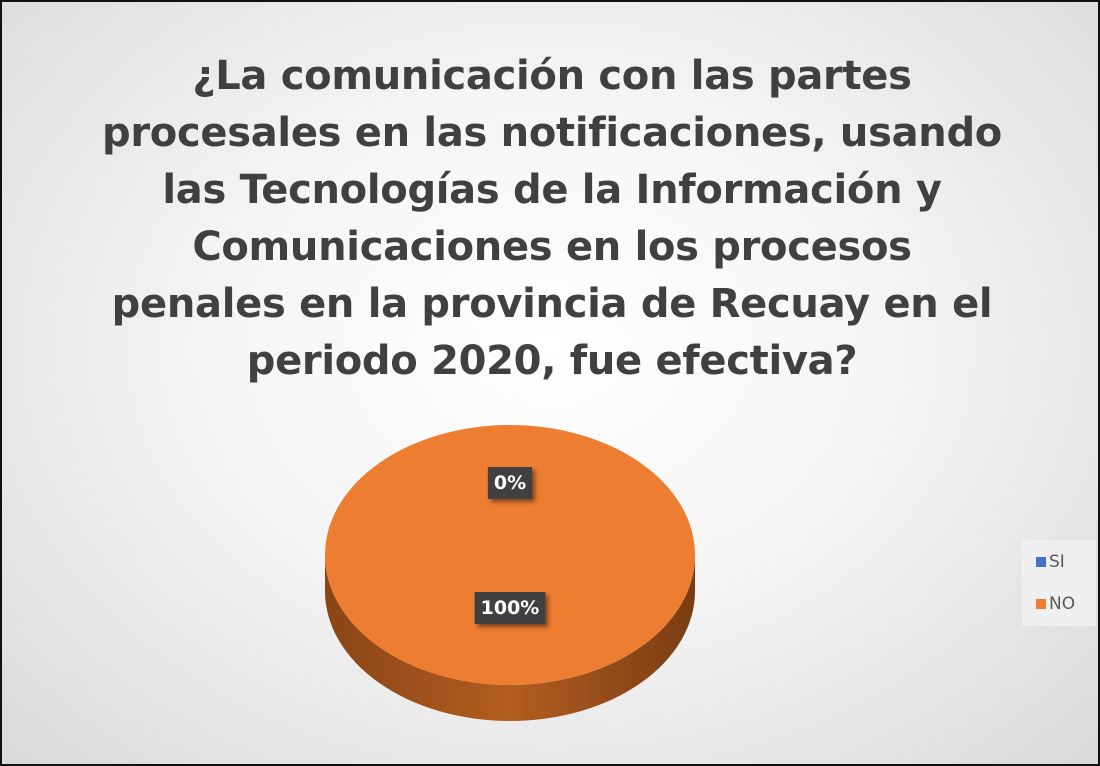 This screenshot has width=1100, height=766. I want to click on pie-slice, so click(510, 555).